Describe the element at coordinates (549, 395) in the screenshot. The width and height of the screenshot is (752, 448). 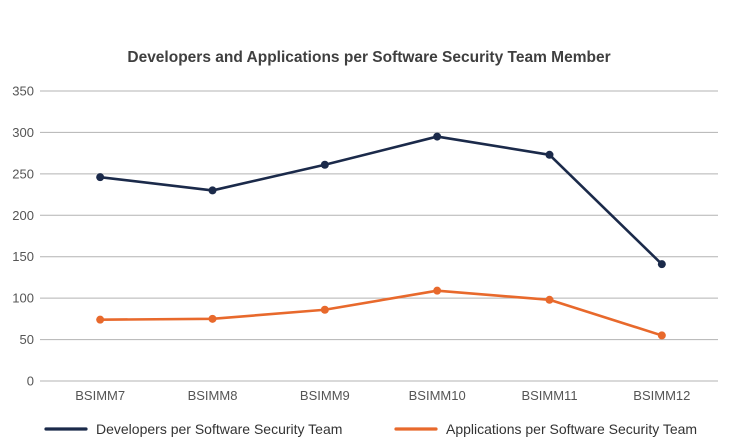
I see `x-tick-label: BSIMM11` at that location.